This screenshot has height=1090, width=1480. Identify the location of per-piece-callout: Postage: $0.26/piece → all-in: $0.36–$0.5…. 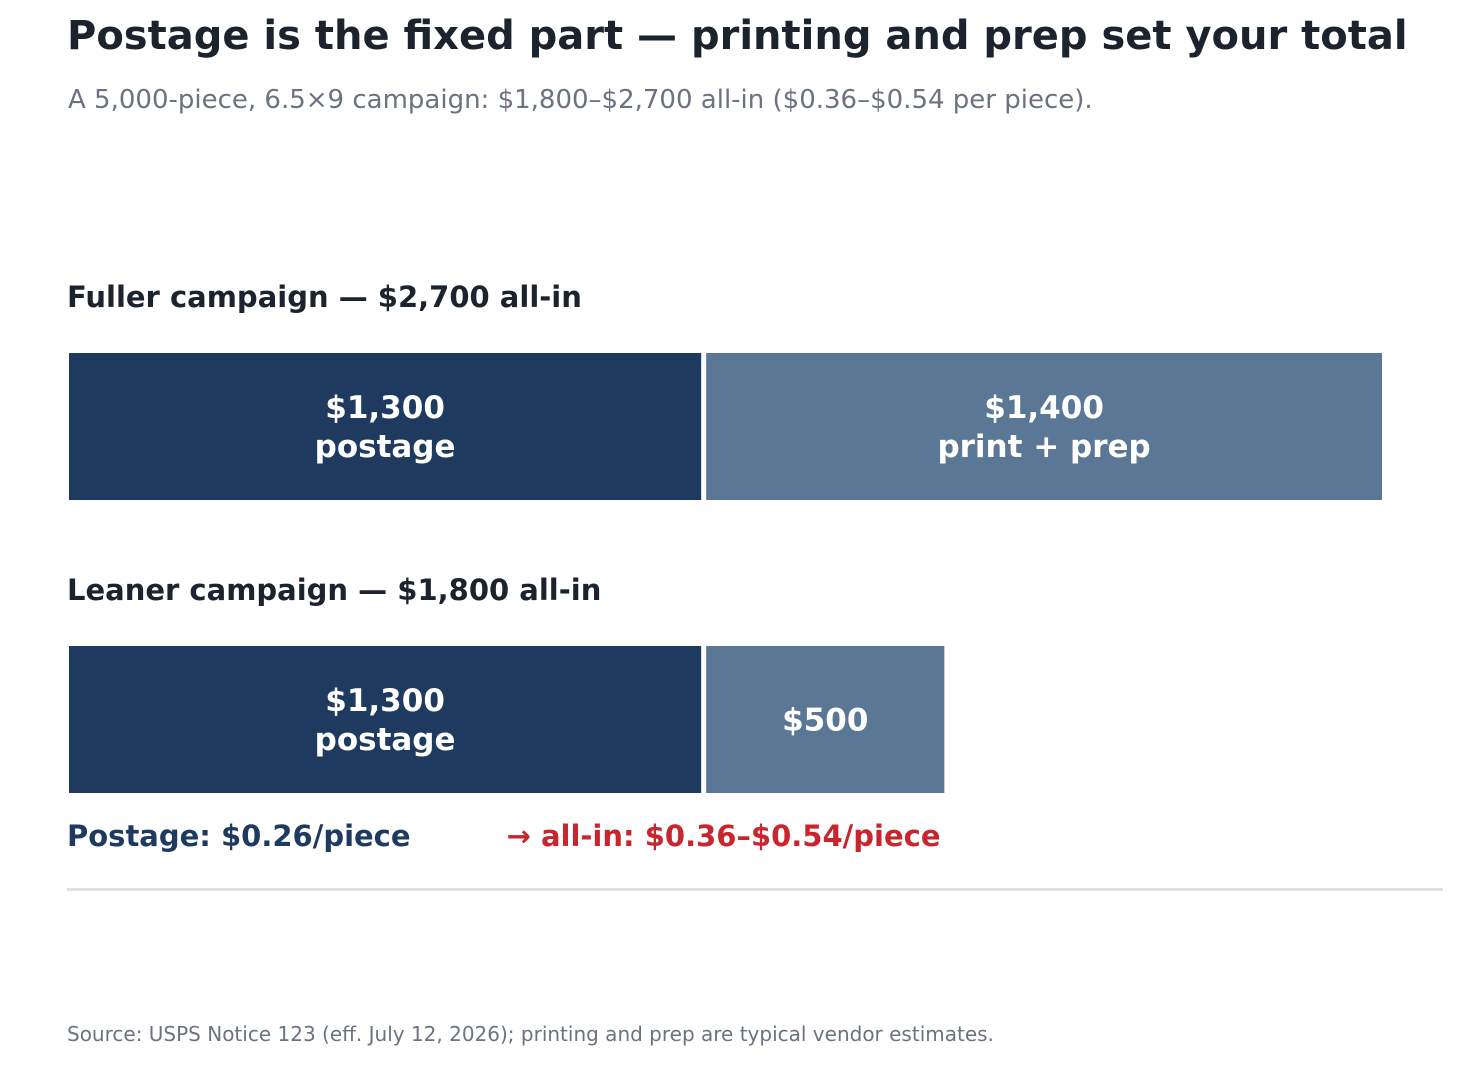
(504, 836).